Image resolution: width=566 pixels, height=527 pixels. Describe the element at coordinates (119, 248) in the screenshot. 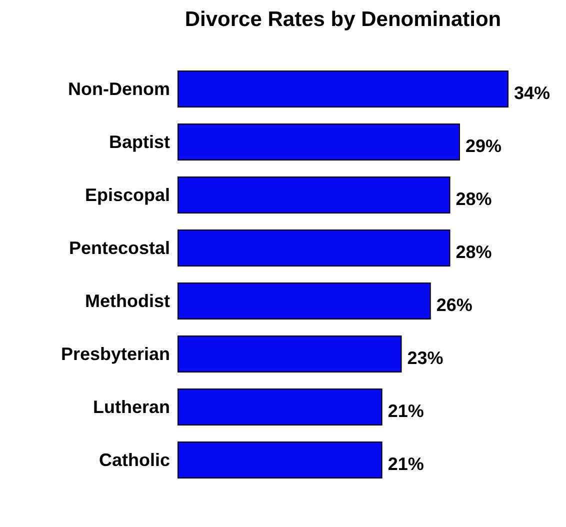

I see `y-tick-label: Pentecostal` at that location.